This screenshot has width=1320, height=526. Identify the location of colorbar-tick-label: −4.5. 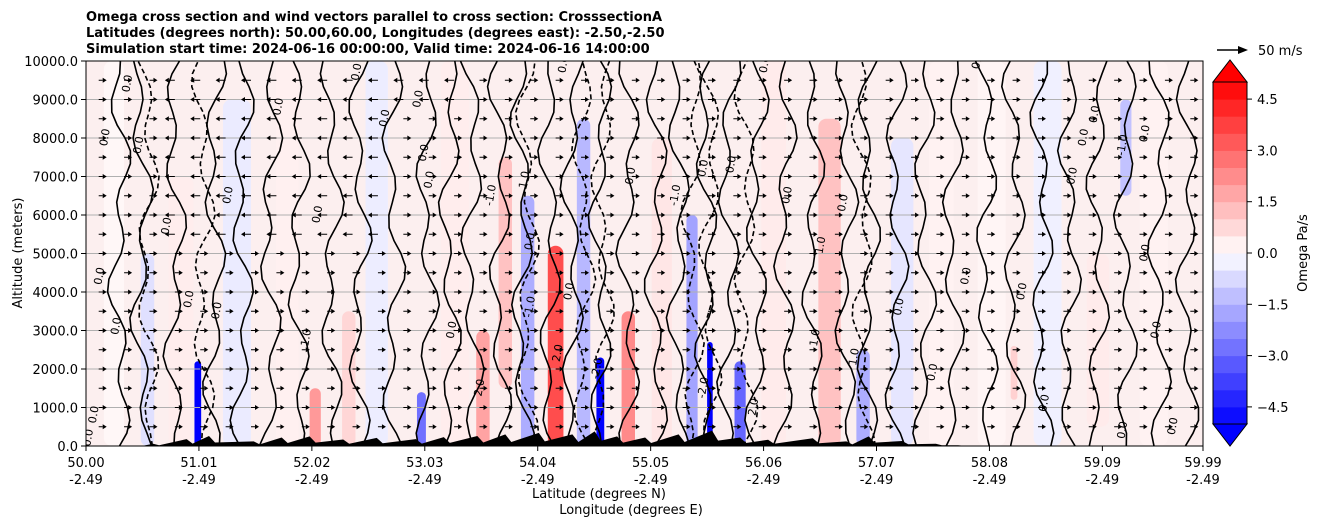
(1273, 408).